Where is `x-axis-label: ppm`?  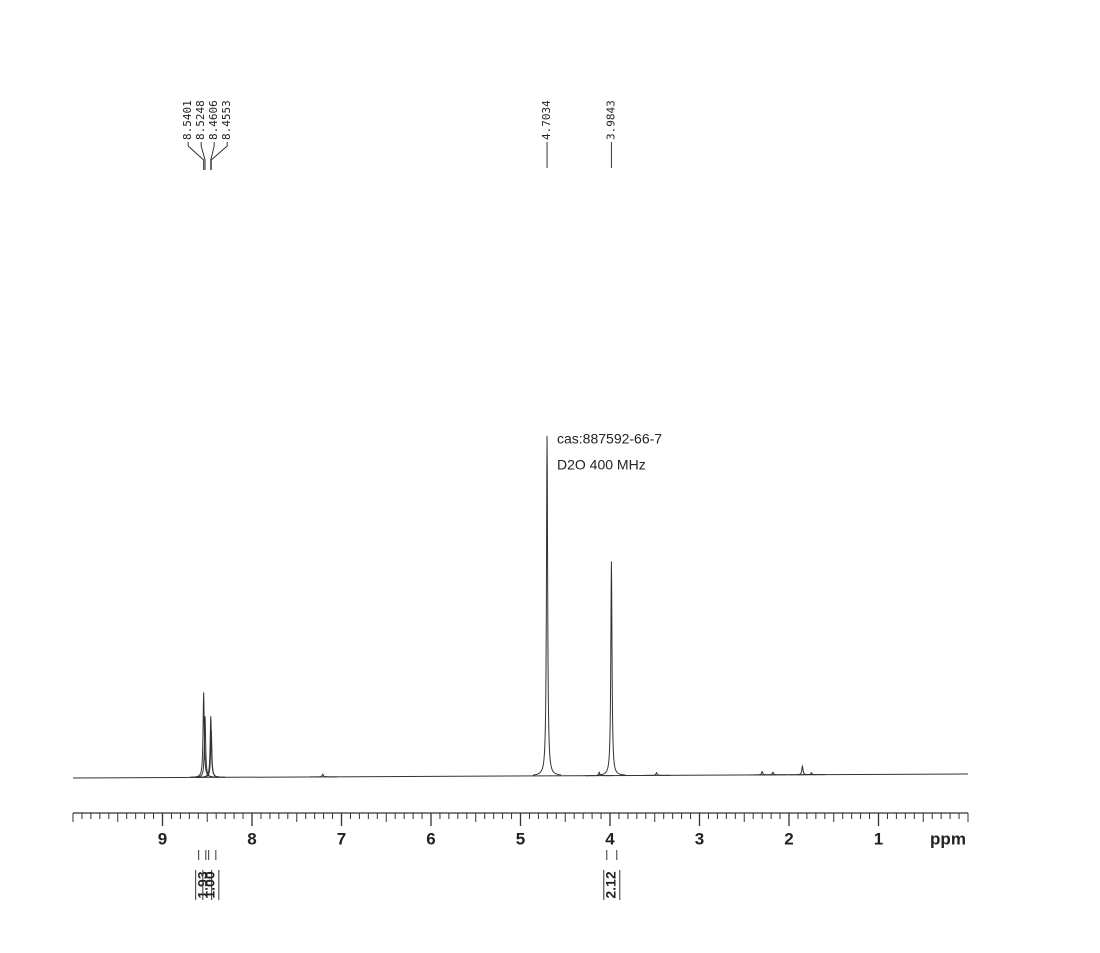 x-axis-label: ppm is located at coordinates (948, 838).